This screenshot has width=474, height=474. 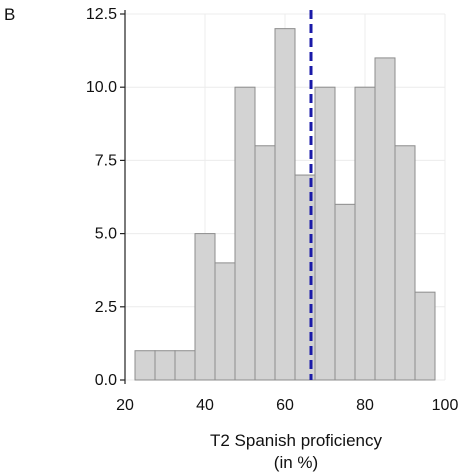 What do you see at coordinates (101, 14) in the screenshot?
I see `y-tick-label: 12.5` at bounding box center [101, 14].